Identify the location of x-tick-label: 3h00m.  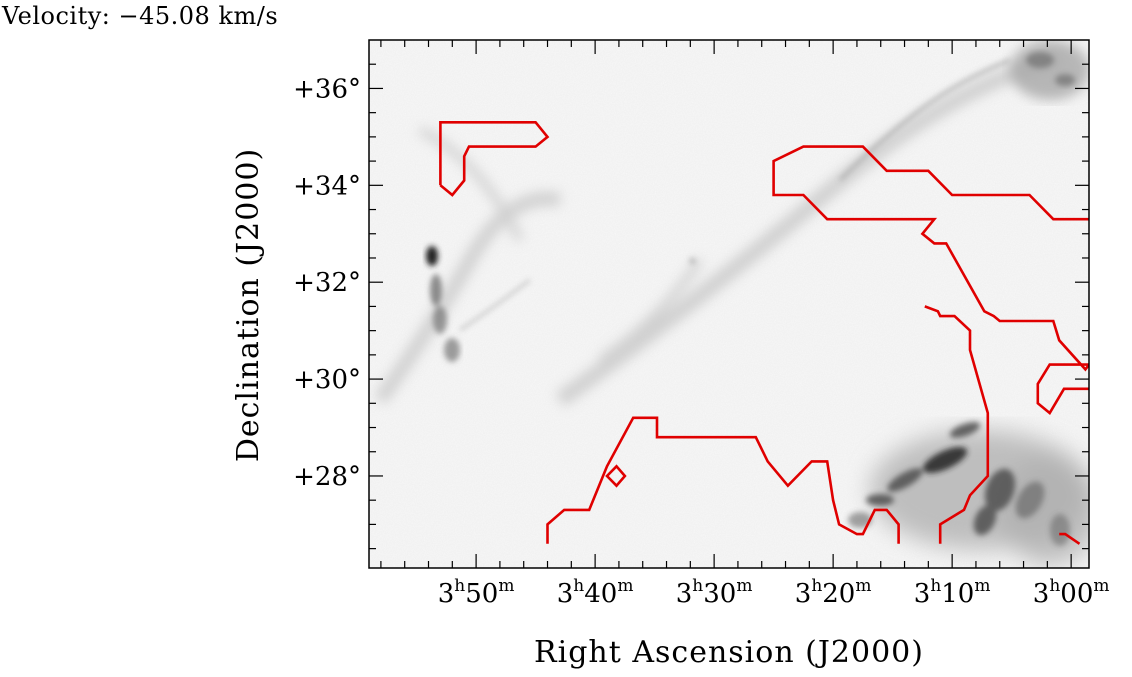
(1071, 592).